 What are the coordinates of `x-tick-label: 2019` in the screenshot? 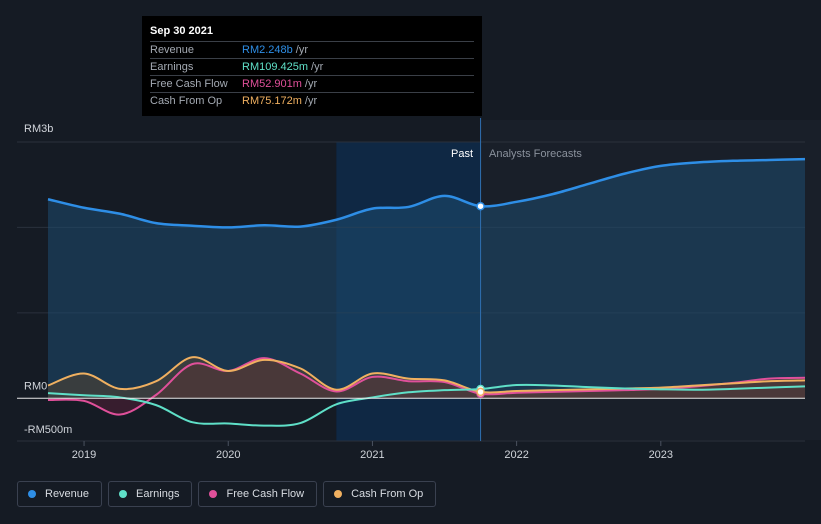 It's located at (84, 455).